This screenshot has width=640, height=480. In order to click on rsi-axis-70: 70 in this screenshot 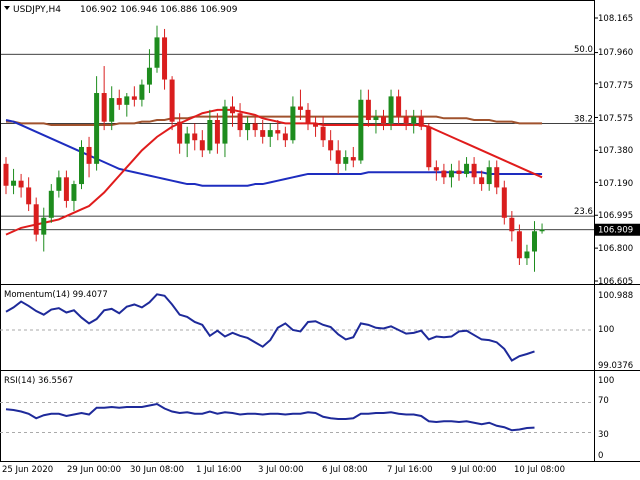, I will do `click(603, 401)`.